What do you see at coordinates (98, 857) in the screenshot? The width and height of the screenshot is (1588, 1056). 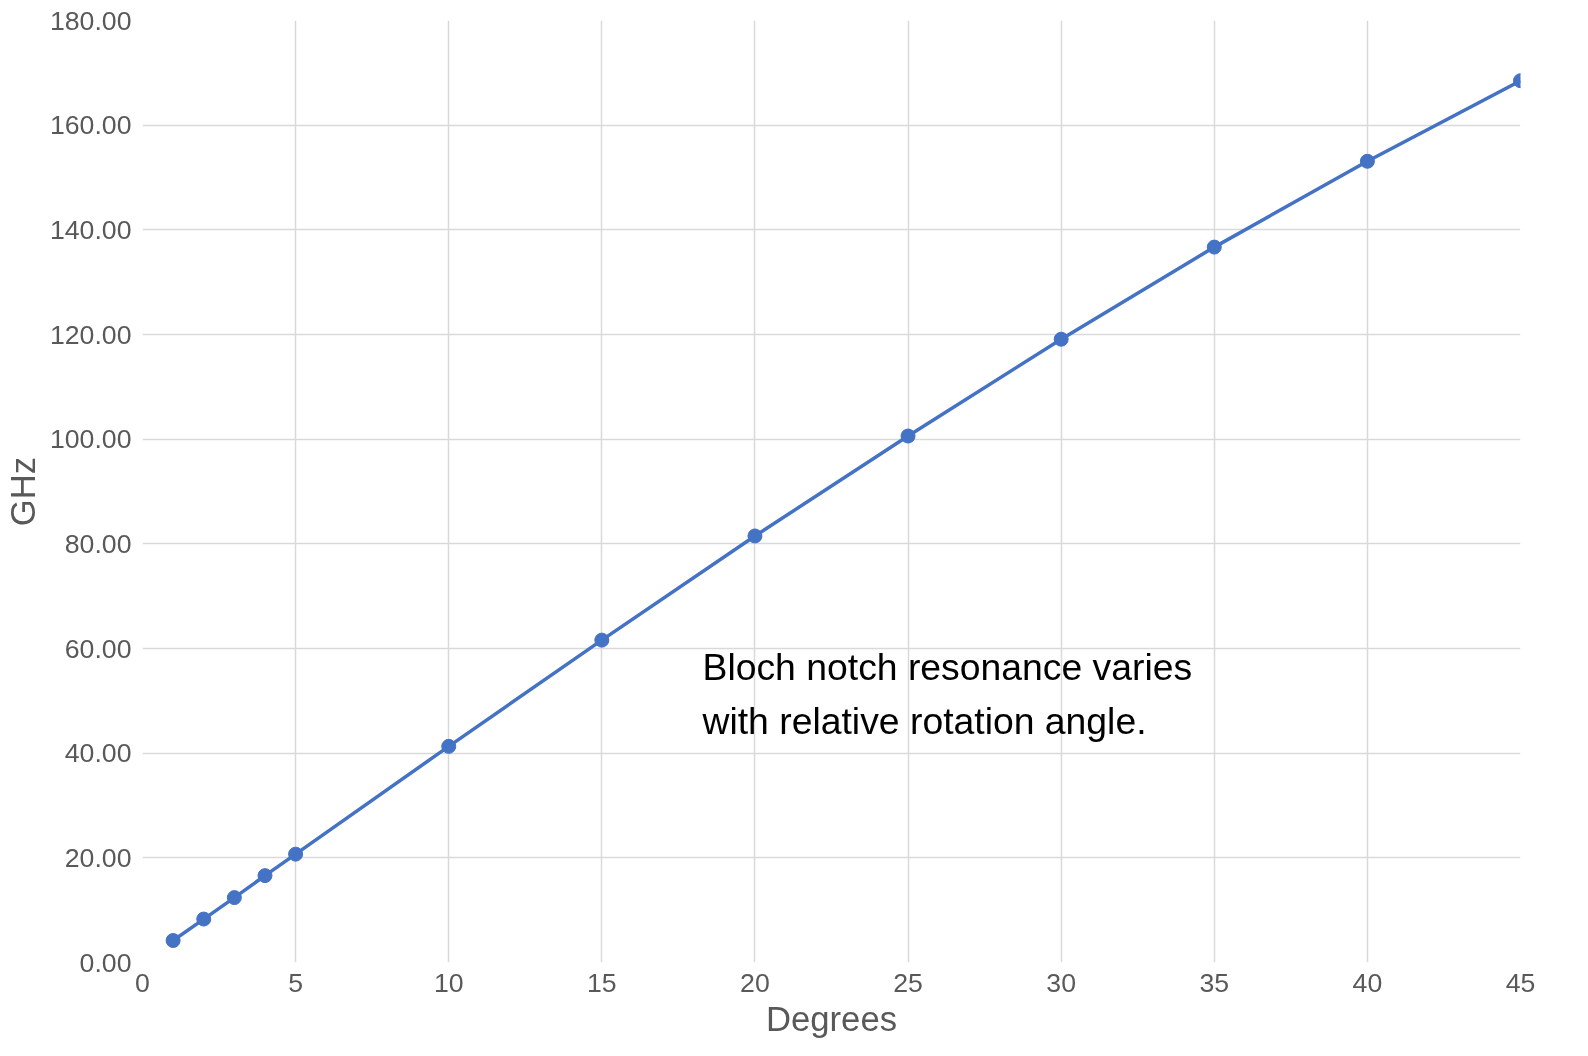 I see `y-tick-label: 20.00` at bounding box center [98, 857].